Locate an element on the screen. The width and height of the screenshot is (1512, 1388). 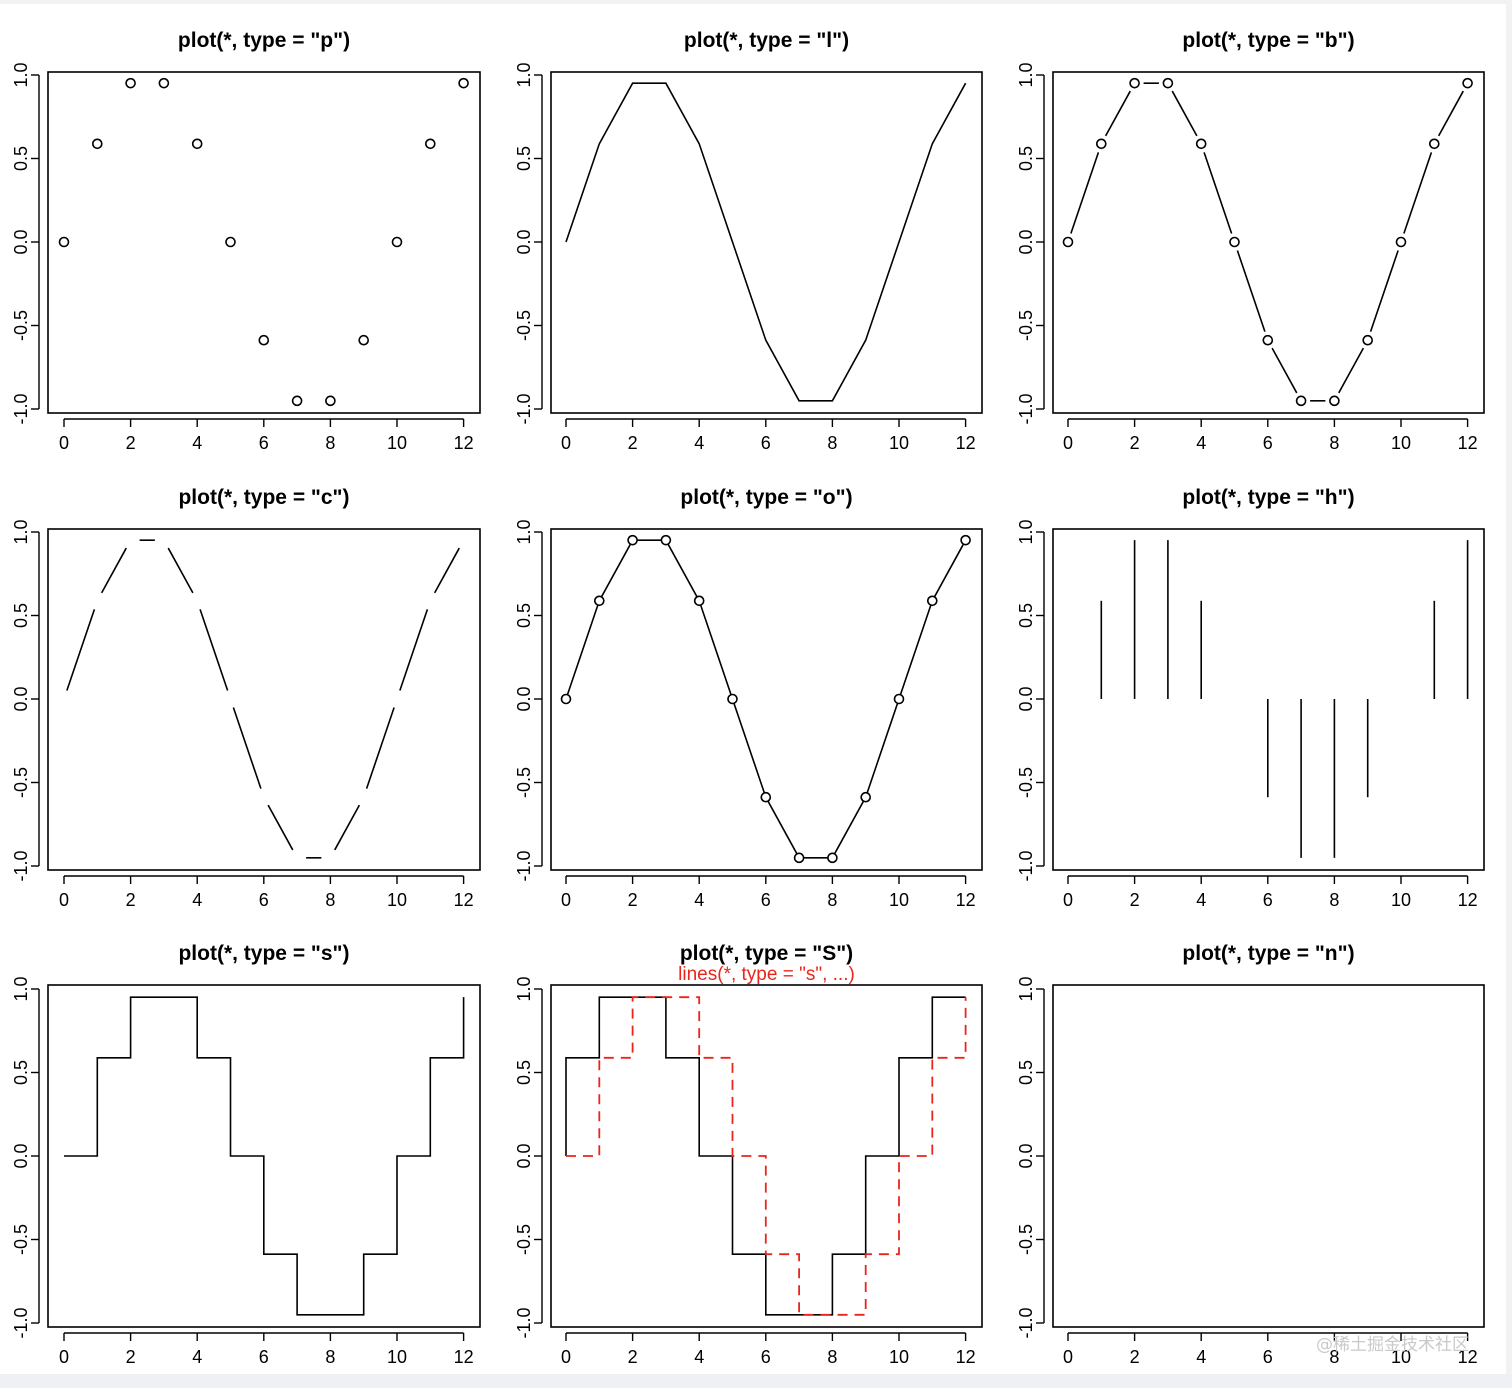
chart-title: plot(*, type = "b") is located at coordinates (1268, 40).